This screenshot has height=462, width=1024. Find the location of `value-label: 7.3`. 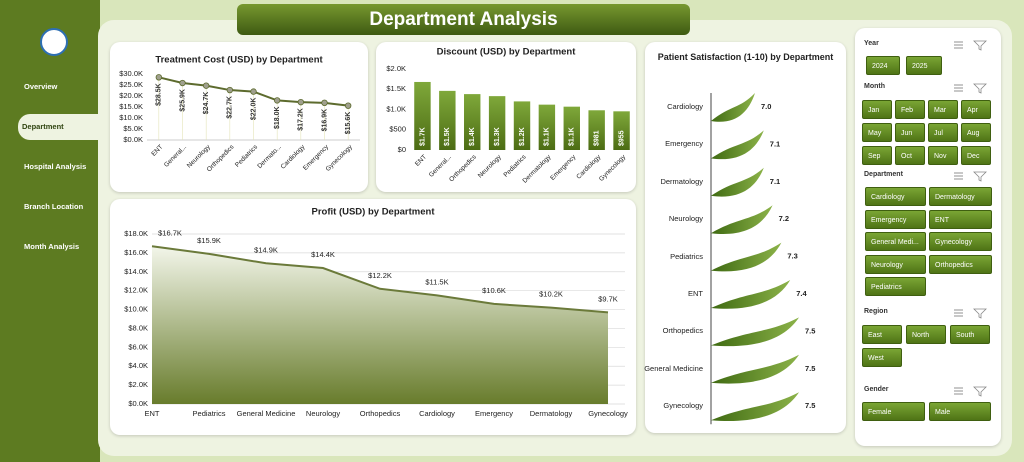

value-label: 7.3 is located at coordinates (792, 256).